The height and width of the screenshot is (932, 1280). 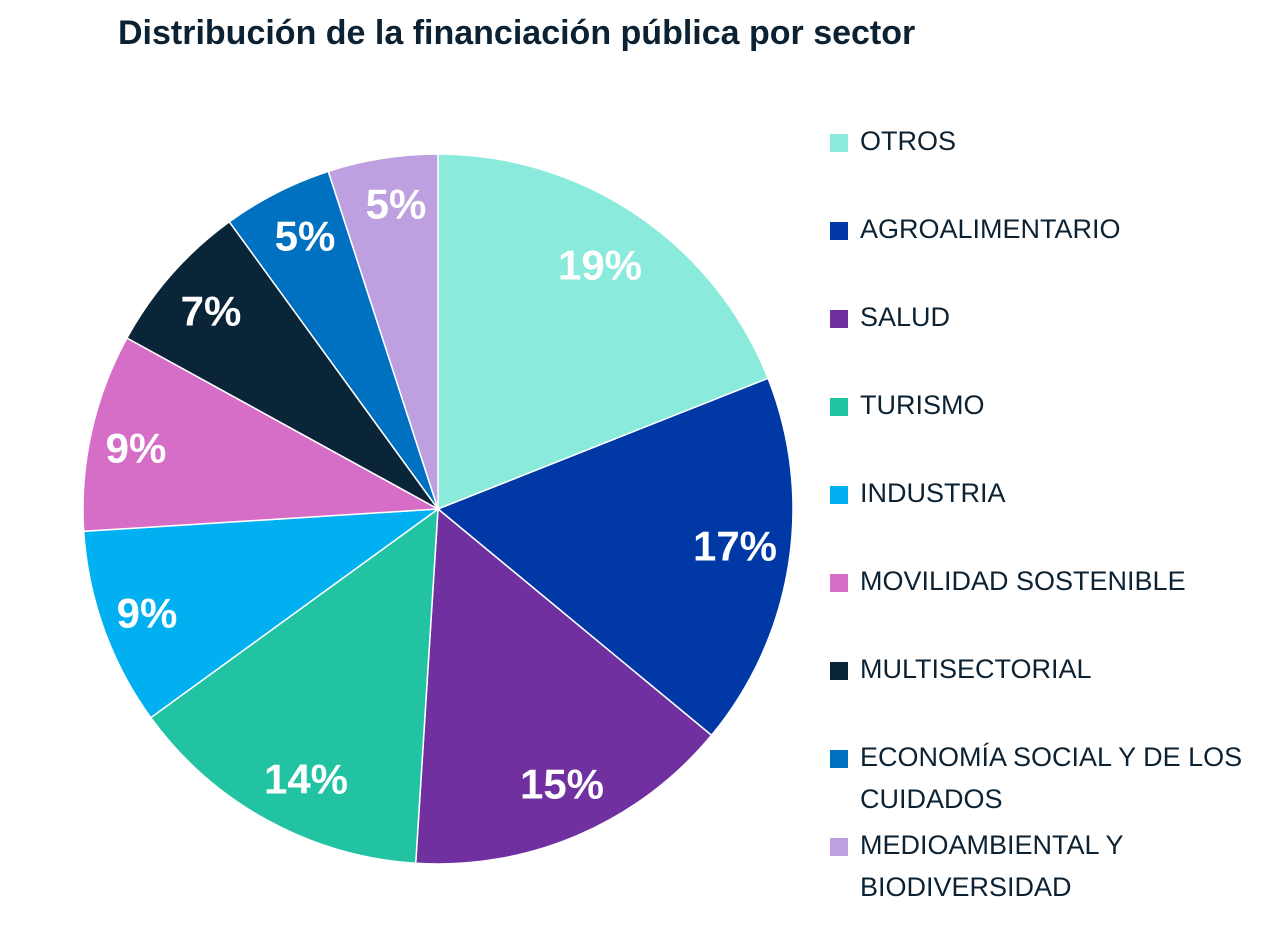 I want to click on legend-item: MOVILIDAD SOSTENIBLE, so click(x=1050, y=584).